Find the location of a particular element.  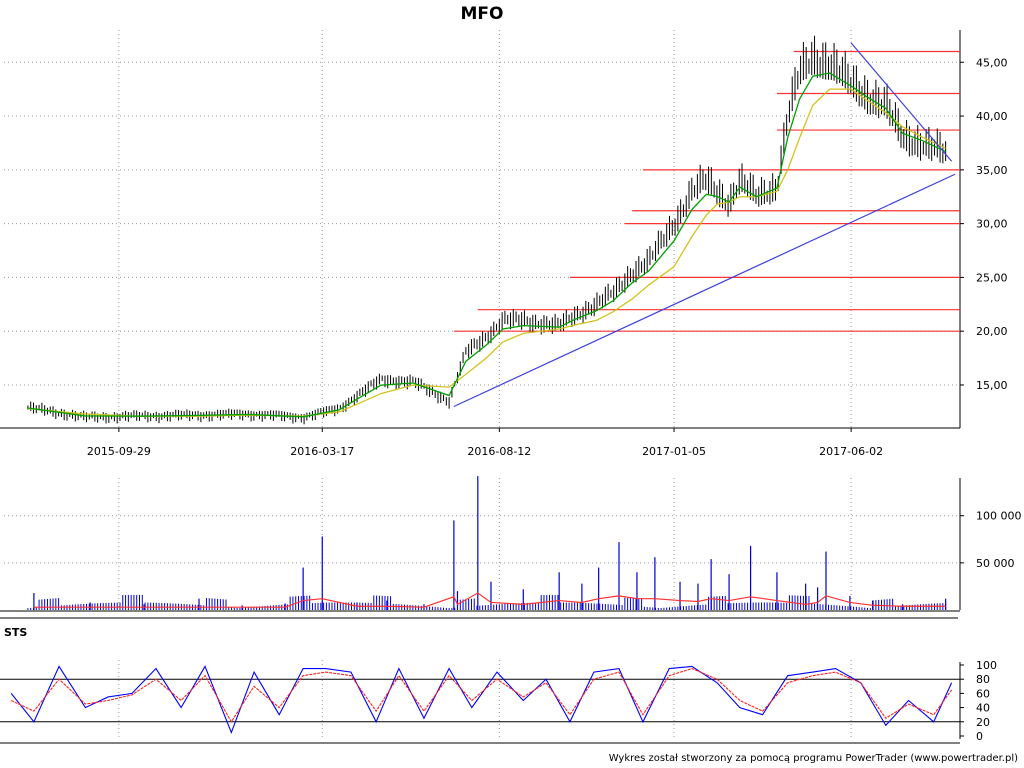

sts-y-label: 60 is located at coordinates (983, 693).